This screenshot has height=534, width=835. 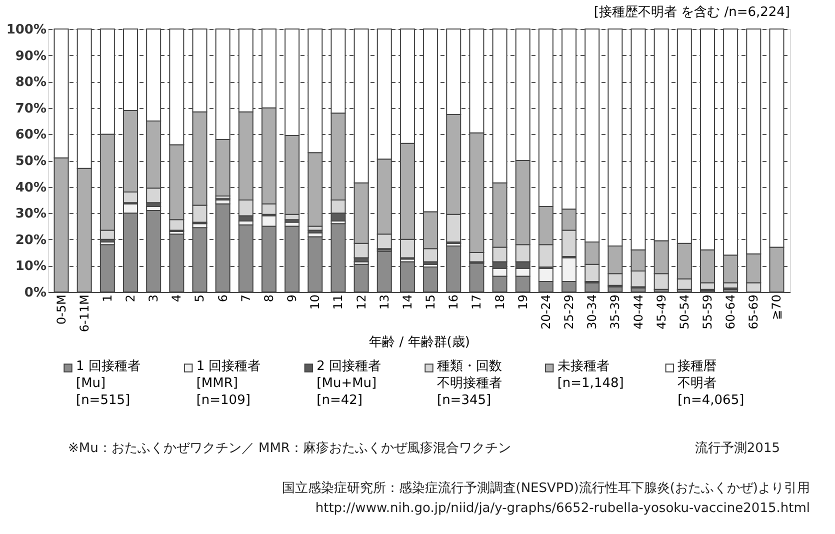 I want to click on x-tick-label: 6, so click(x=223, y=298).